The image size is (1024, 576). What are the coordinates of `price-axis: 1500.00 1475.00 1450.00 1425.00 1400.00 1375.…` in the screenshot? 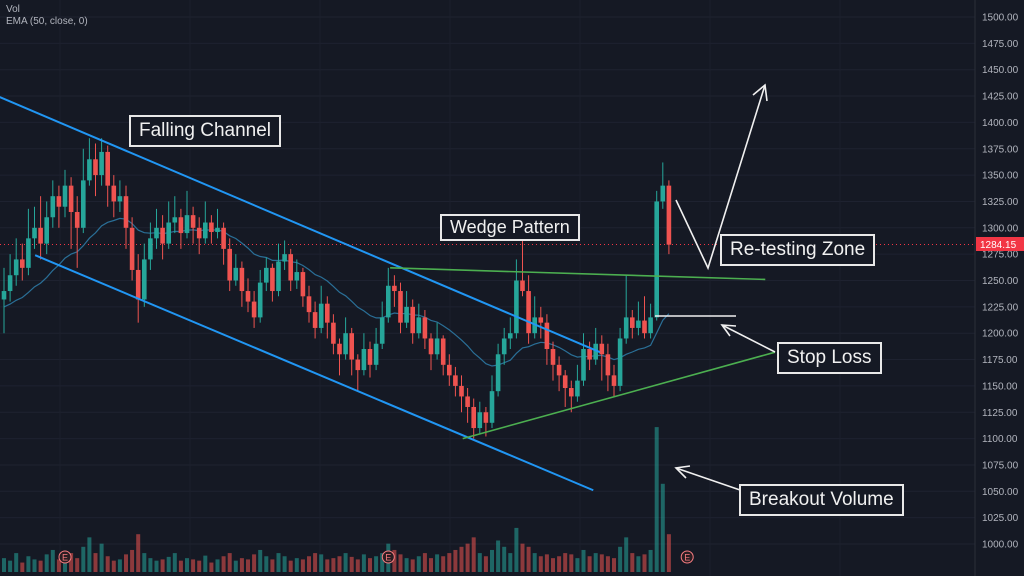 It's located at (996, 288).